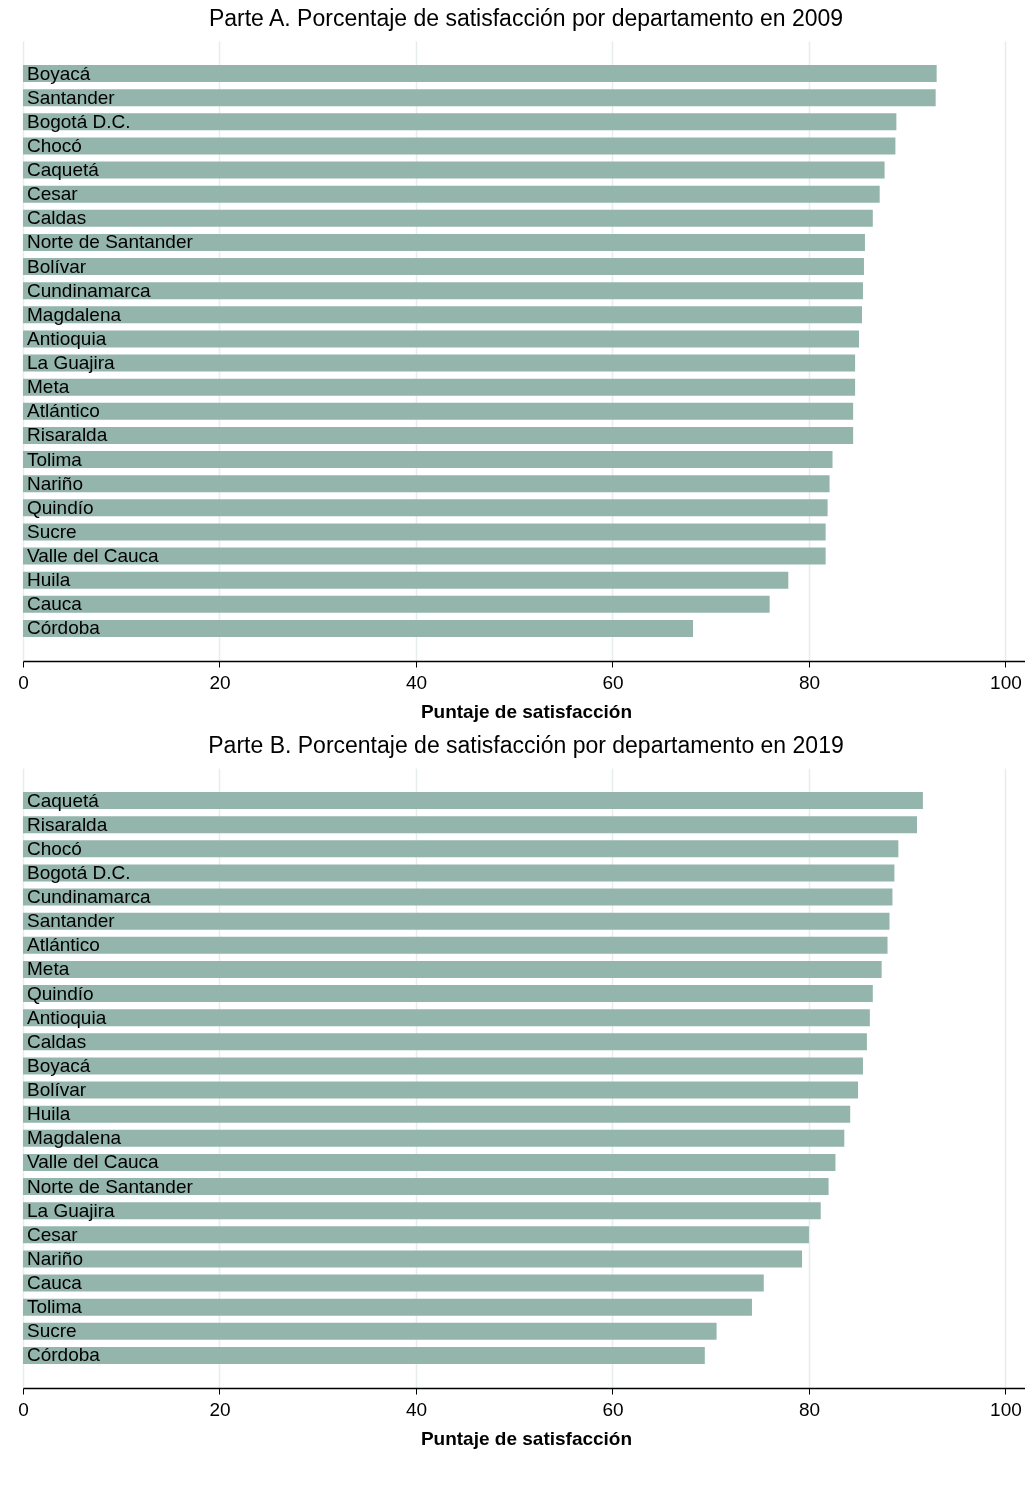 The width and height of the screenshot is (1025, 1489). What do you see at coordinates (416, 682) in the screenshot?
I see `x-tick-label: 40` at bounding box center [416, 682].